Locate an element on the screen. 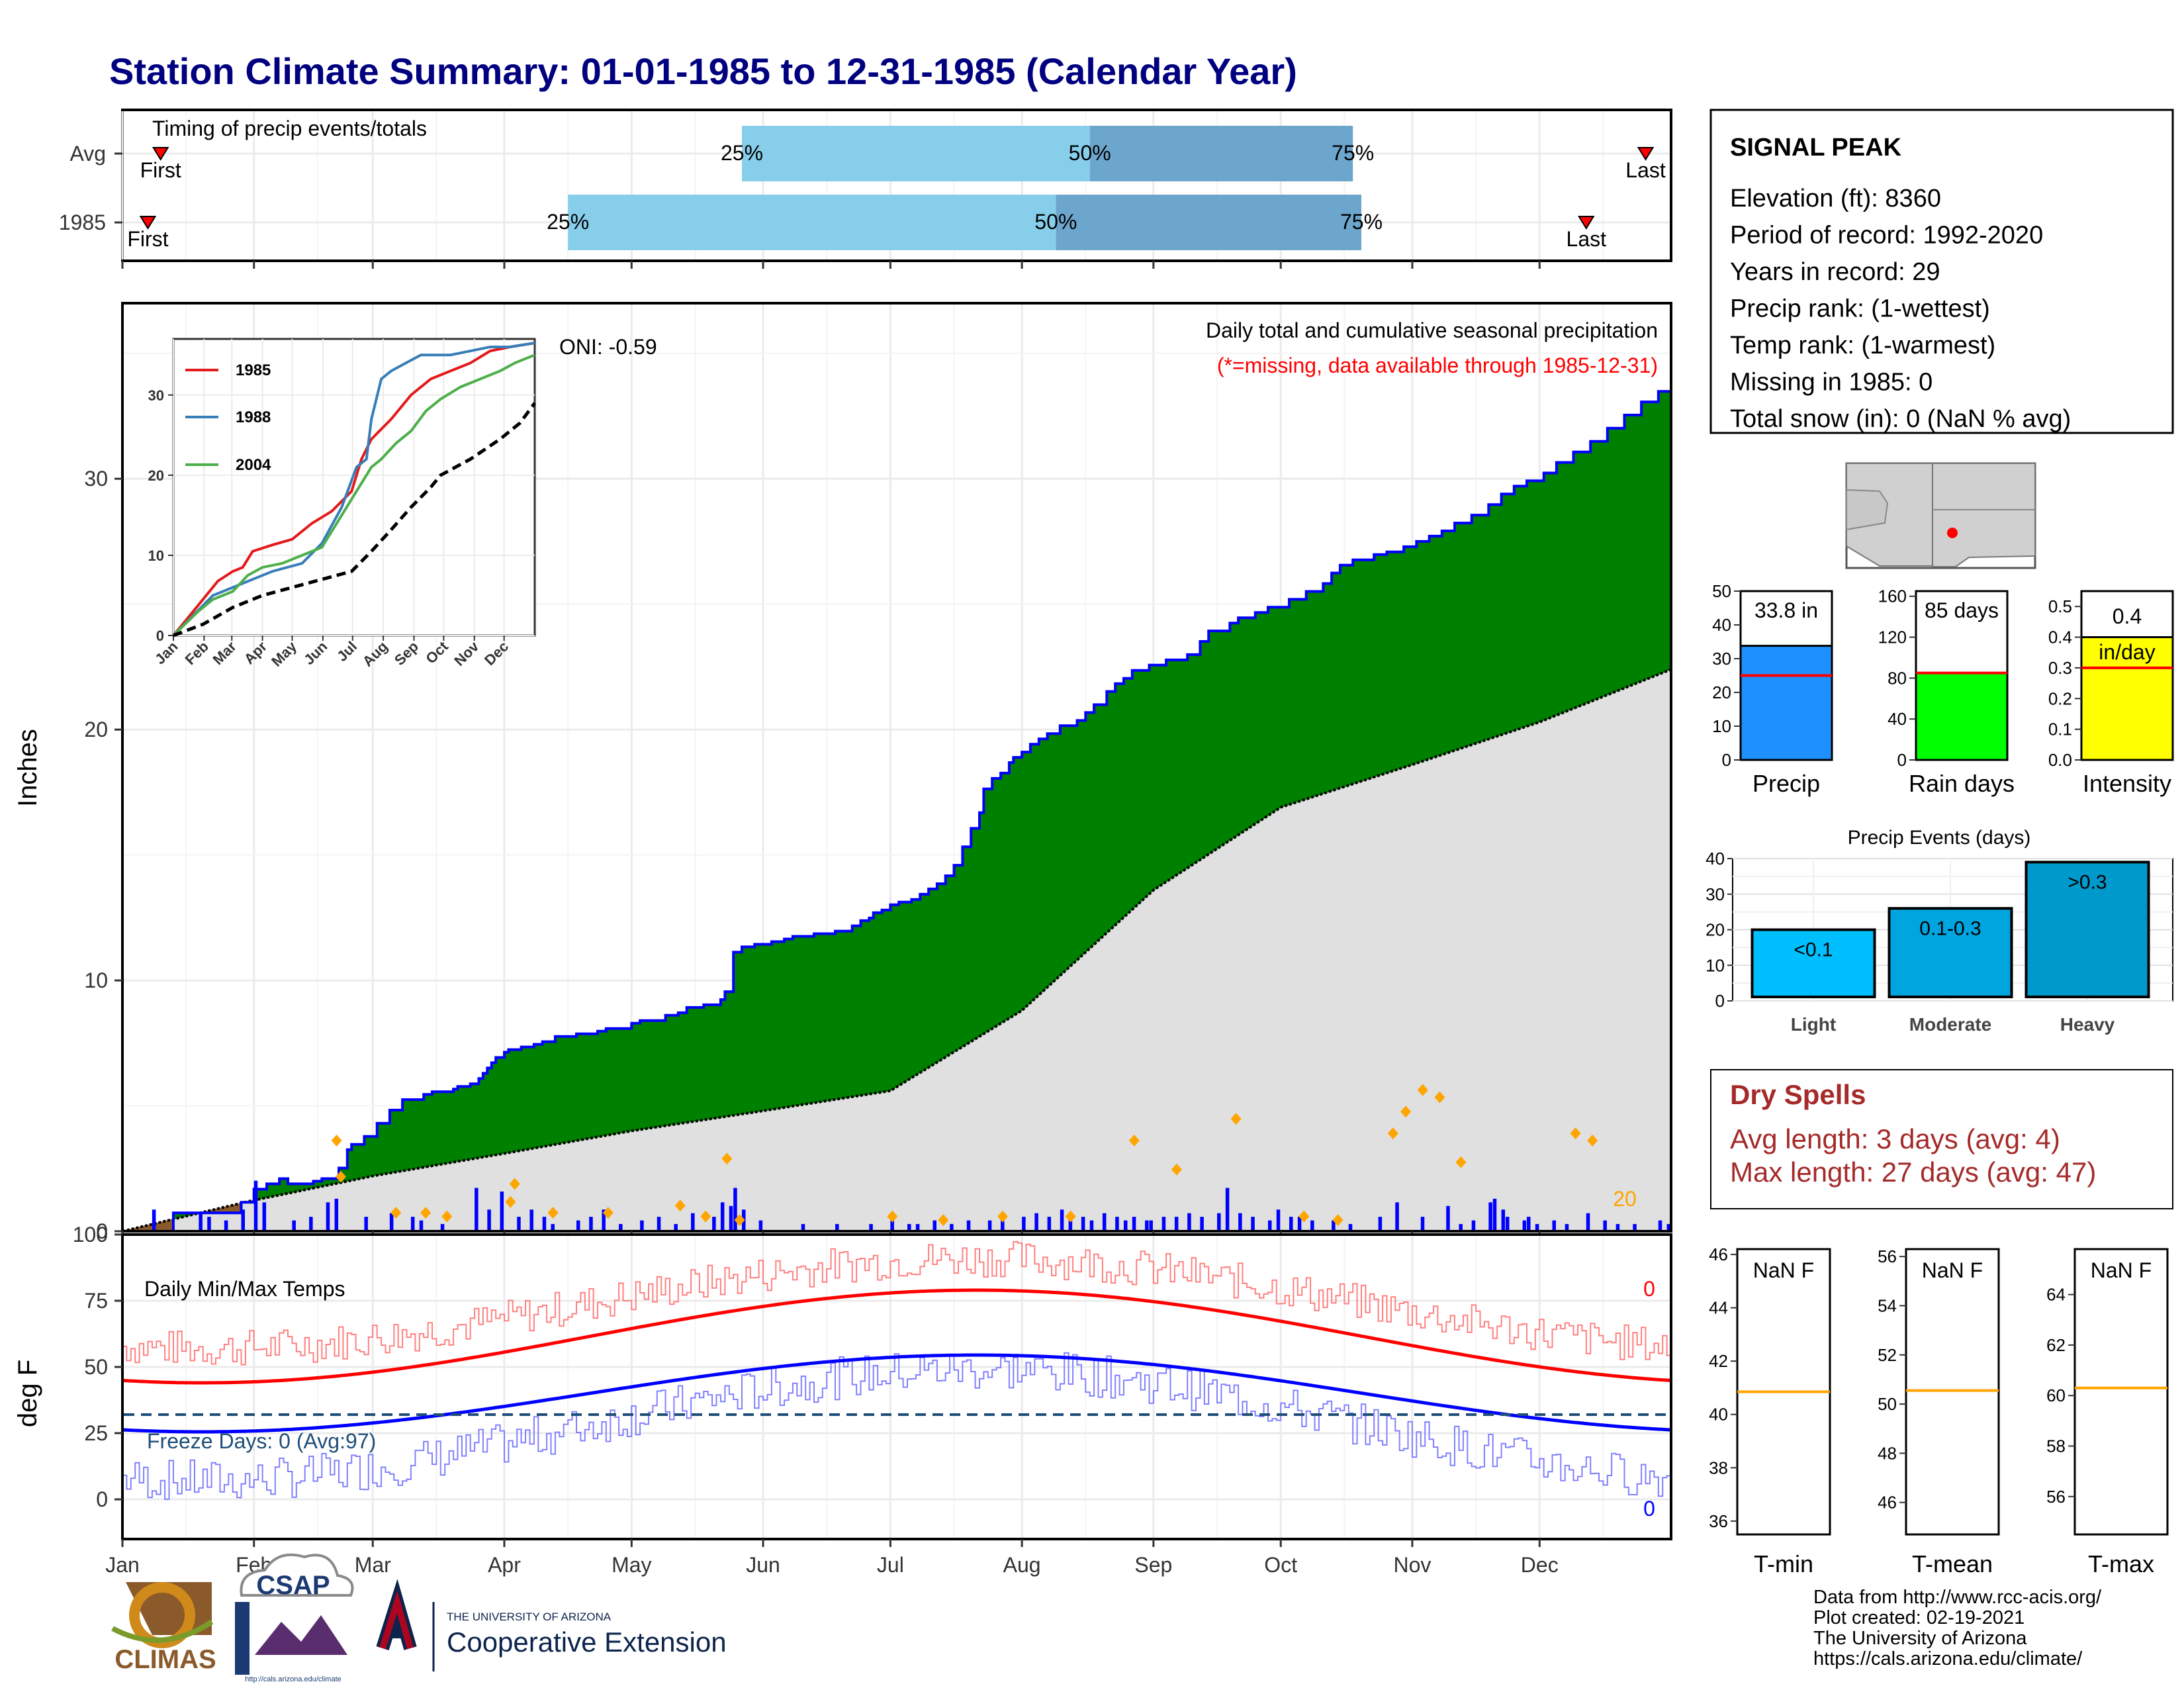  last-event-label: Last is located at coordinates (1587, 239).